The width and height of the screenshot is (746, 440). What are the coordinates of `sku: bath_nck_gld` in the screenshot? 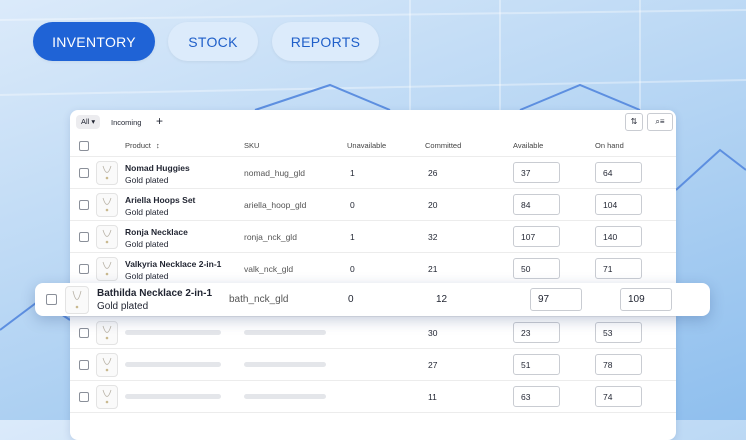 It's located at (259, 299).